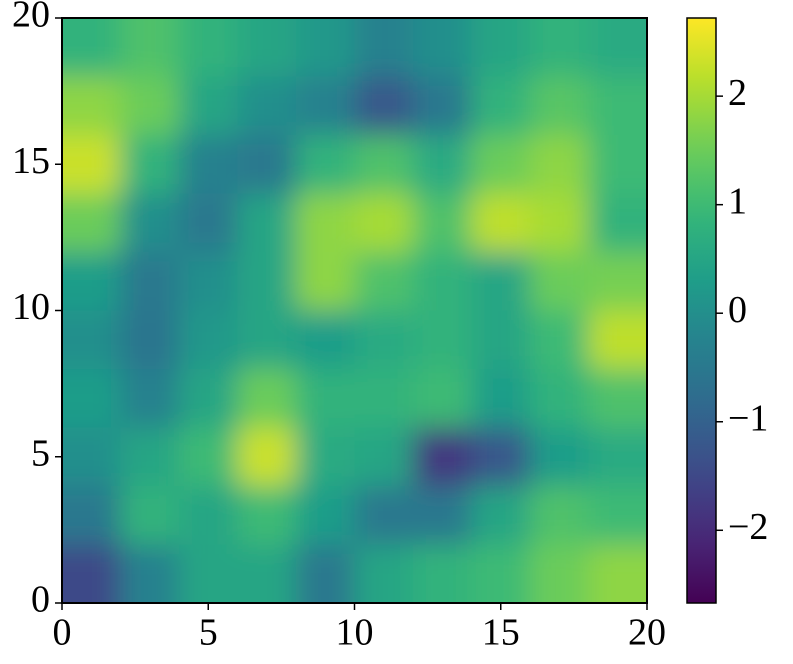 The image size is (793, 664). Describe the element at coordinates (208, 633) in the screenshot. I see `x-tick-label: 5` at that location.